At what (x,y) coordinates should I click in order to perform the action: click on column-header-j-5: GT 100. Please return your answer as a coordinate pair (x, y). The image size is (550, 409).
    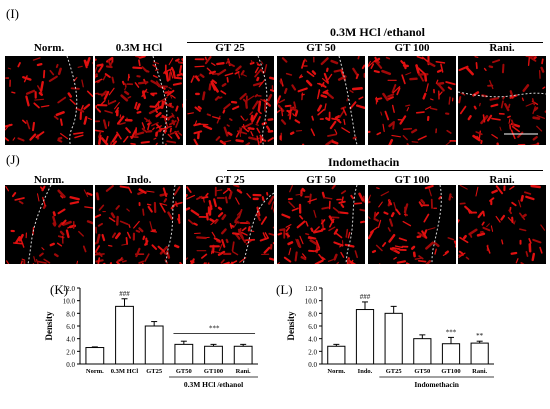
    Looking at the image, I should click on (412, 180).